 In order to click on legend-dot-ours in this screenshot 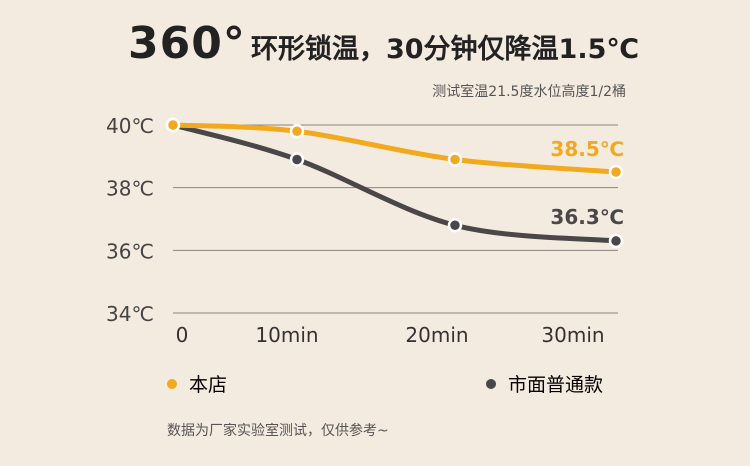, I will do `click(172, 383)`.